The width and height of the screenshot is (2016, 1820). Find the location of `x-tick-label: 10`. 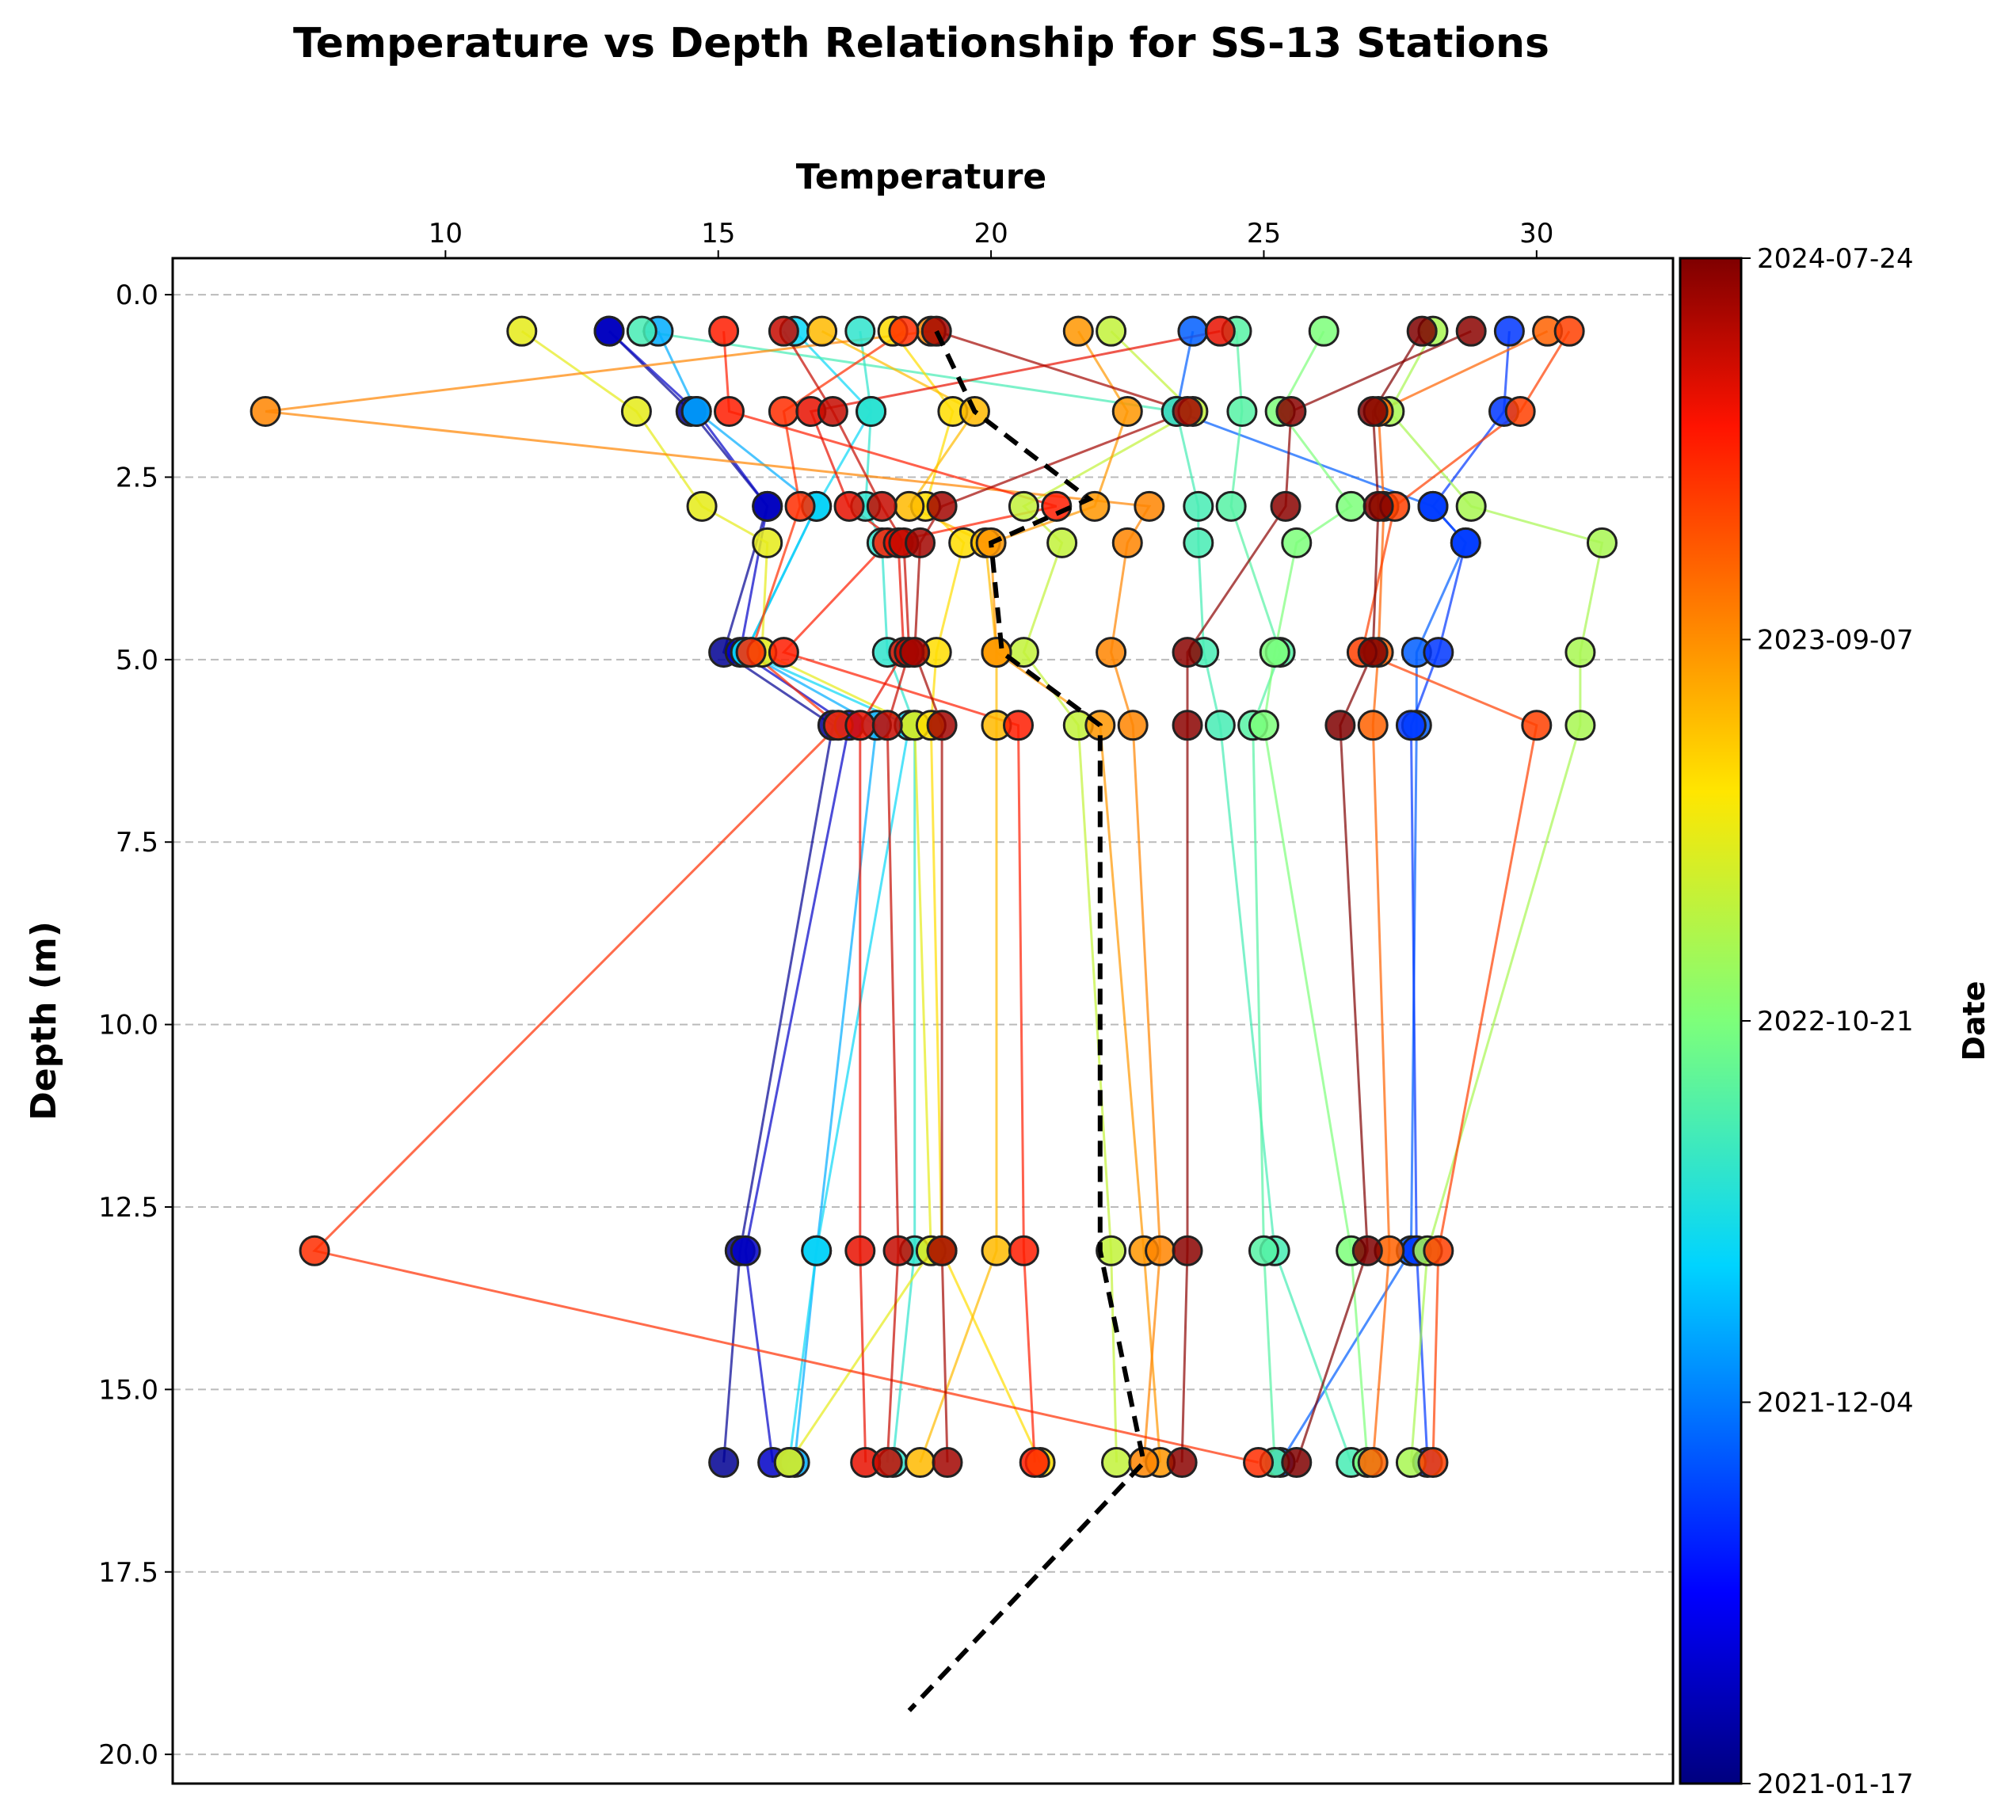

x-tick-label: 10 is located at coordinates (446, 233).